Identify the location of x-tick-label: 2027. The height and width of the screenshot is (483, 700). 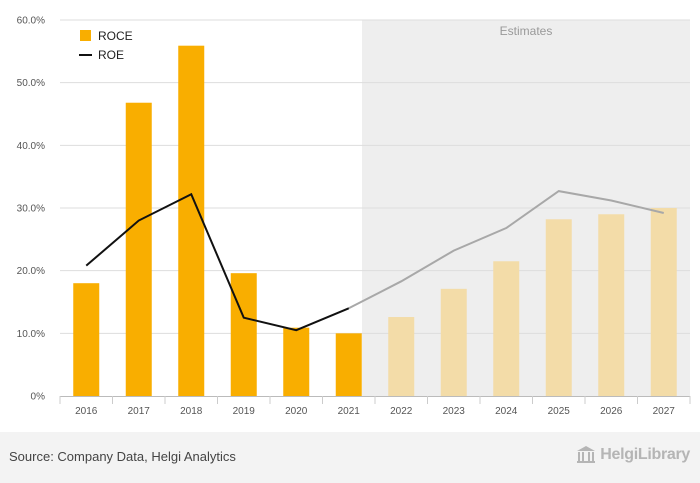
(664, 411).